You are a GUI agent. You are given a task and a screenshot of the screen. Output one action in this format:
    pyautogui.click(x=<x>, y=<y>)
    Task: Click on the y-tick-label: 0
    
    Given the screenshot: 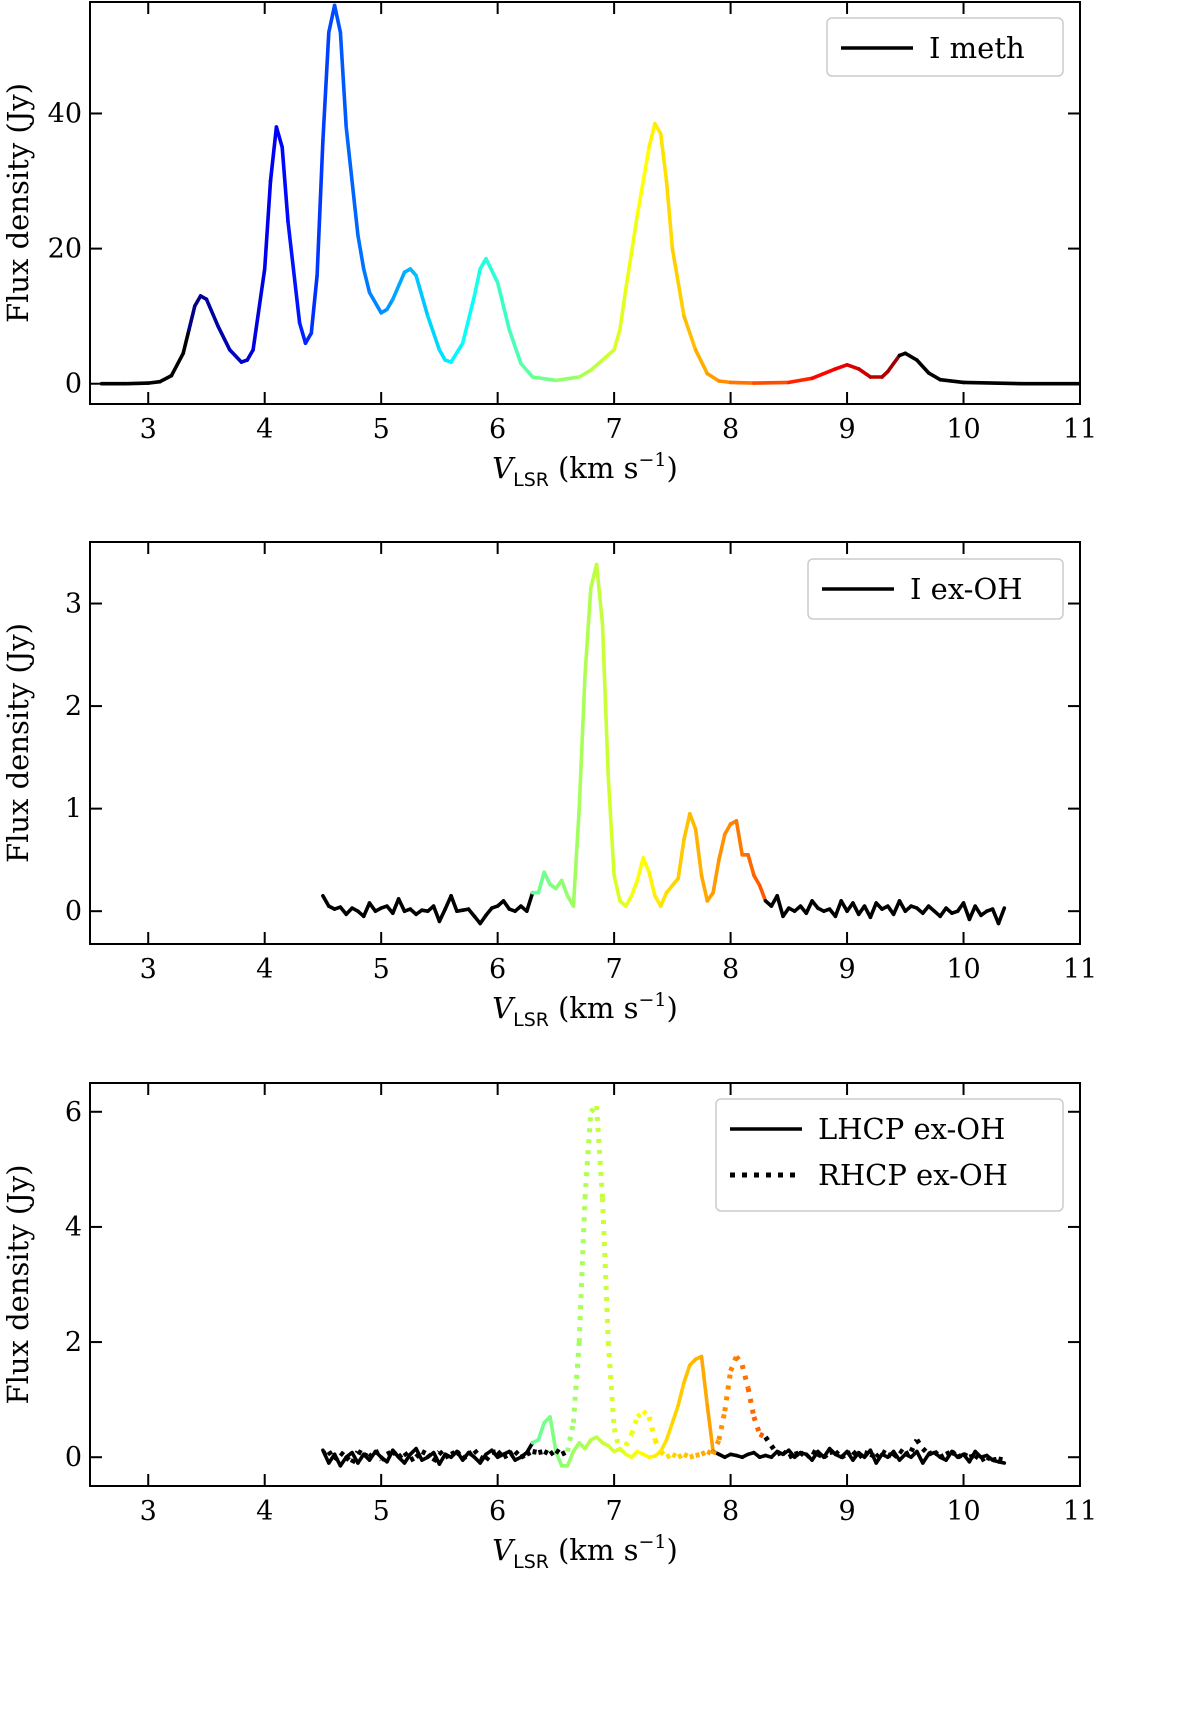 What is the action you would take?
    pyautogui.click(x=73, y=911)
    